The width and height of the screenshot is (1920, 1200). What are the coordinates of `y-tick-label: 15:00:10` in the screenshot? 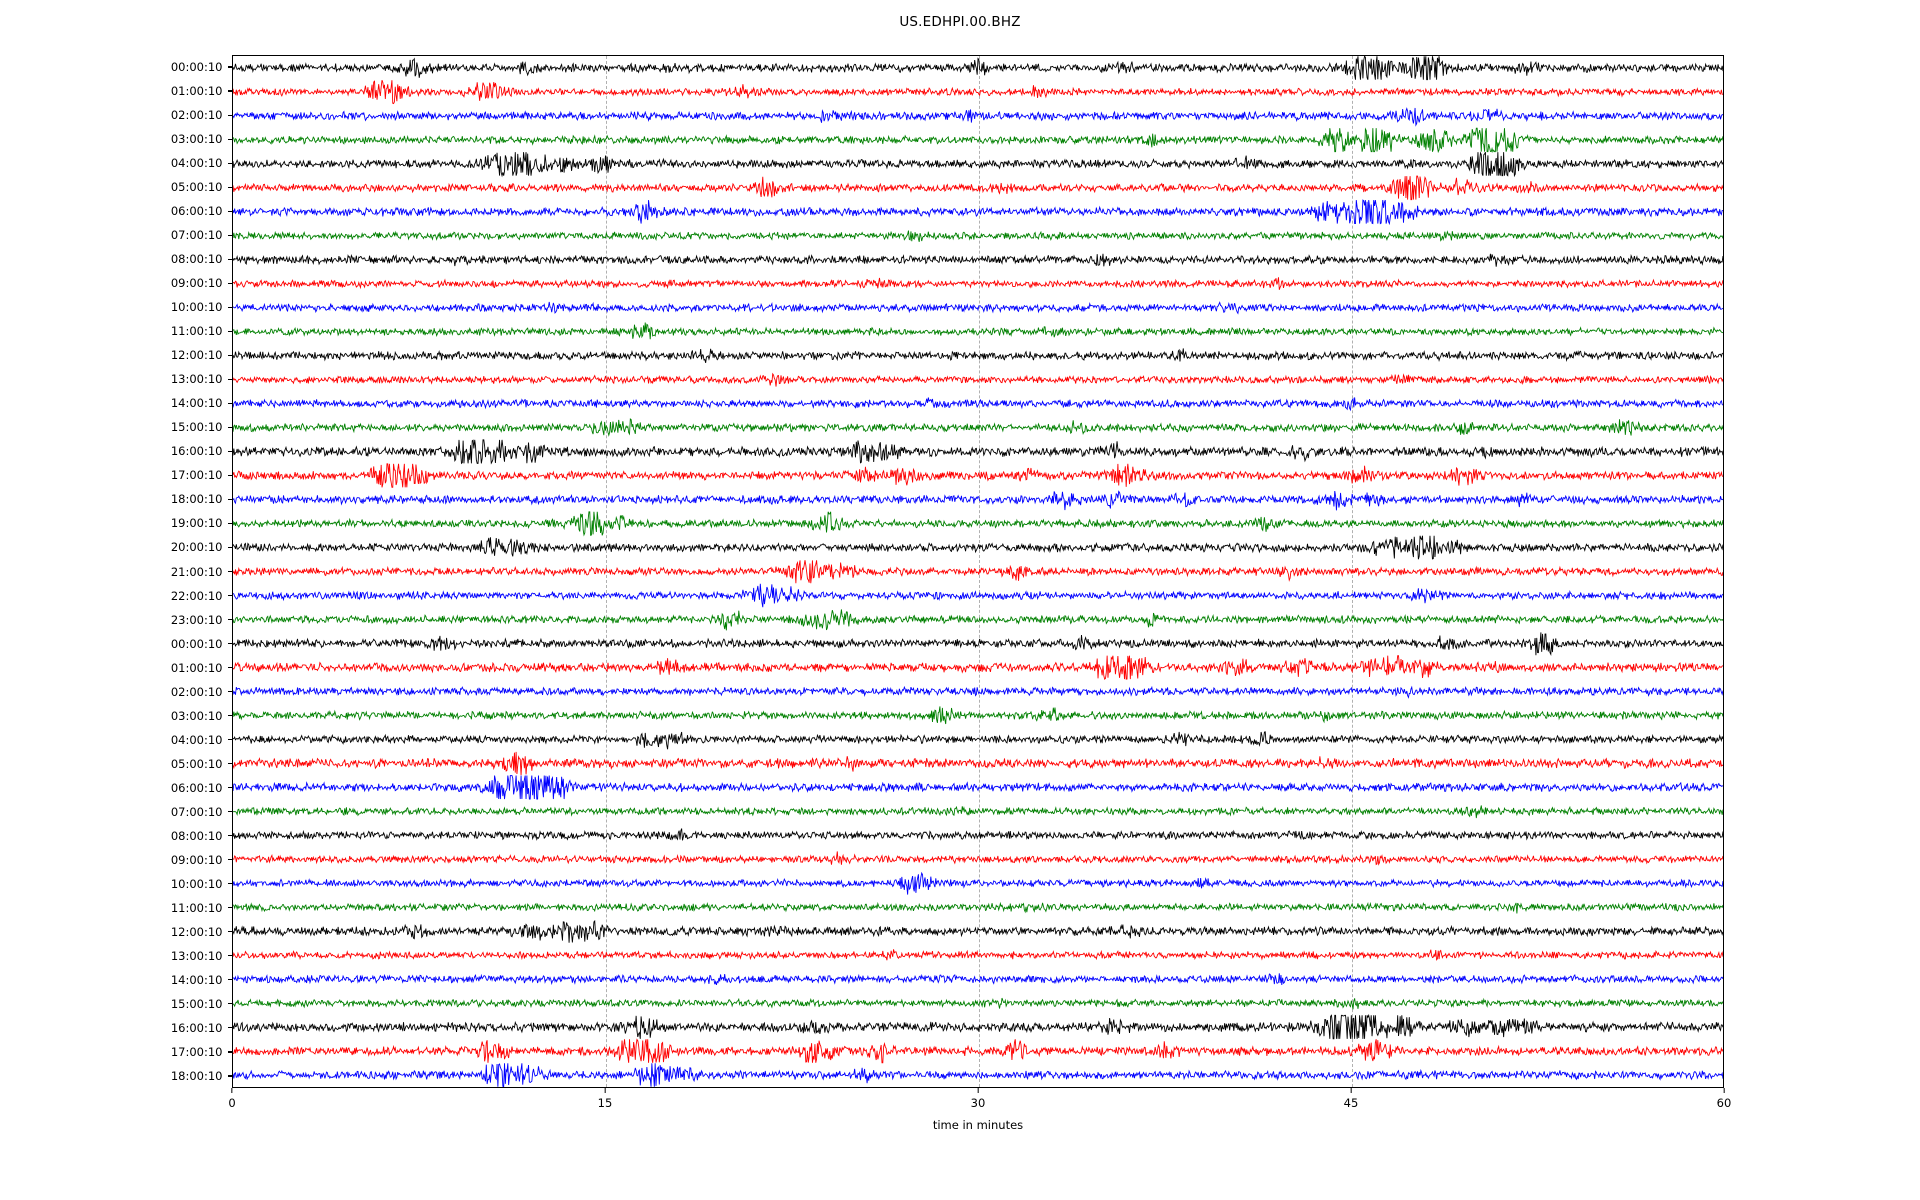 It's located at (196, 427).